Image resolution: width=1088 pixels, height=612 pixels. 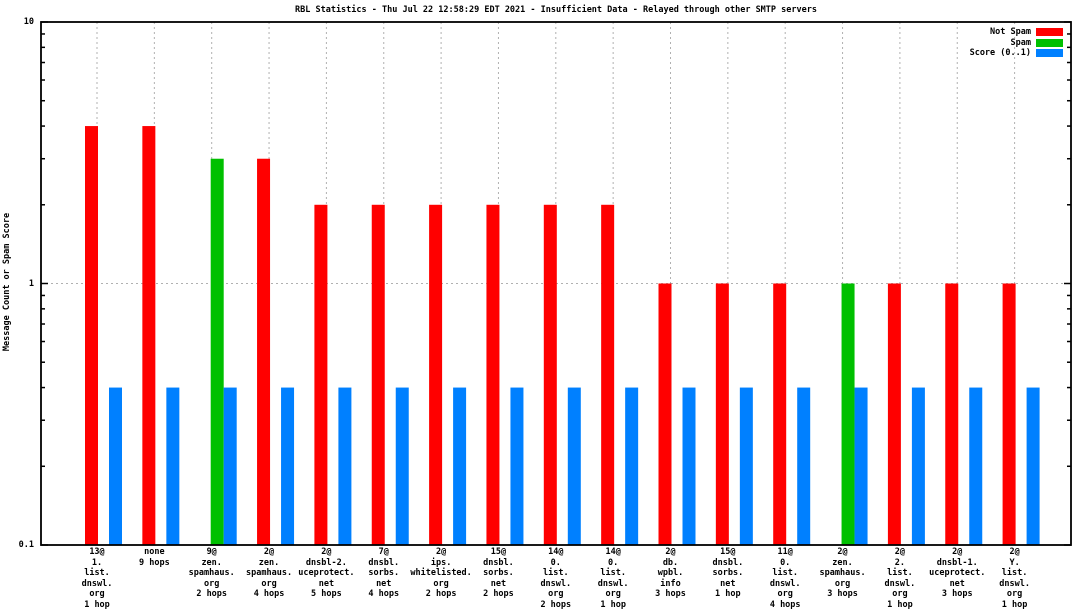 What do you see at coordinates (269, 573) in the screenshot?
I see `x-category-label: 2@ zen. spamhaus. org 4 hops` at bounding box center [269, 573].